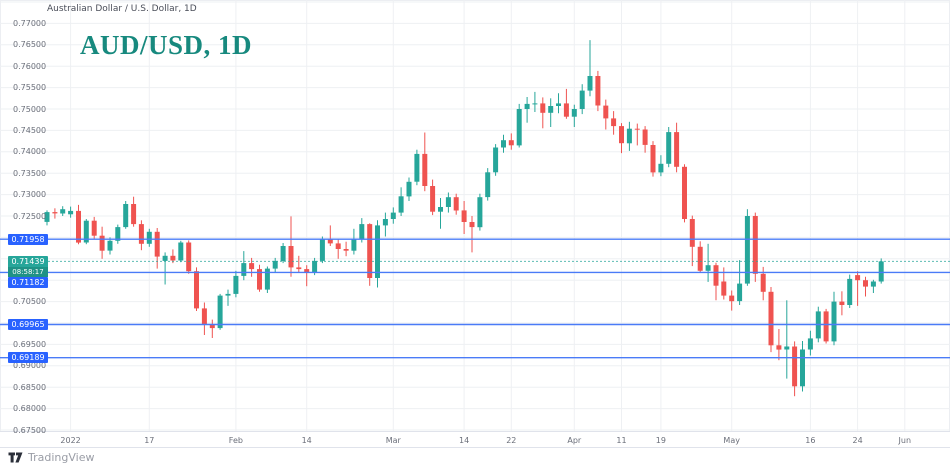 Image resolution: width=950 pixels, height=467 pixels. What do you see at coordinates (28, 358) in the screenshot?
I see `price-line-label: 0.69189` at bounding box center [28, 358].